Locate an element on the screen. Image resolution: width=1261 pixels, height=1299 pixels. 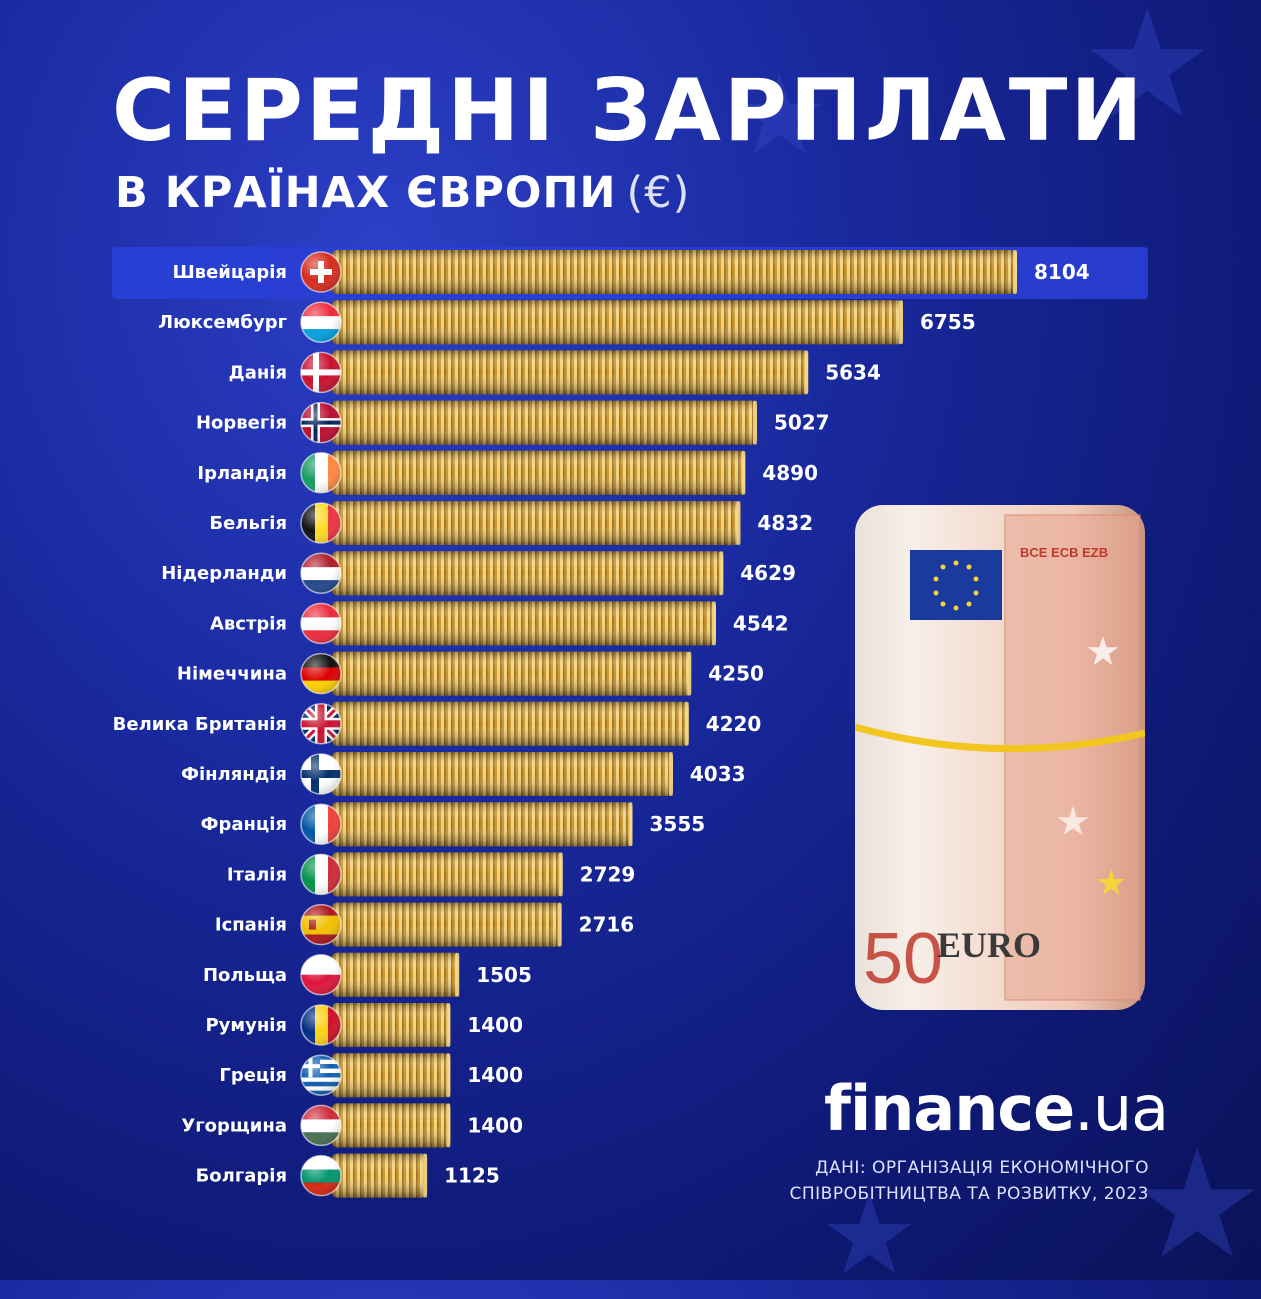
ireland-flag-icon is located at coordinates (321, 473).